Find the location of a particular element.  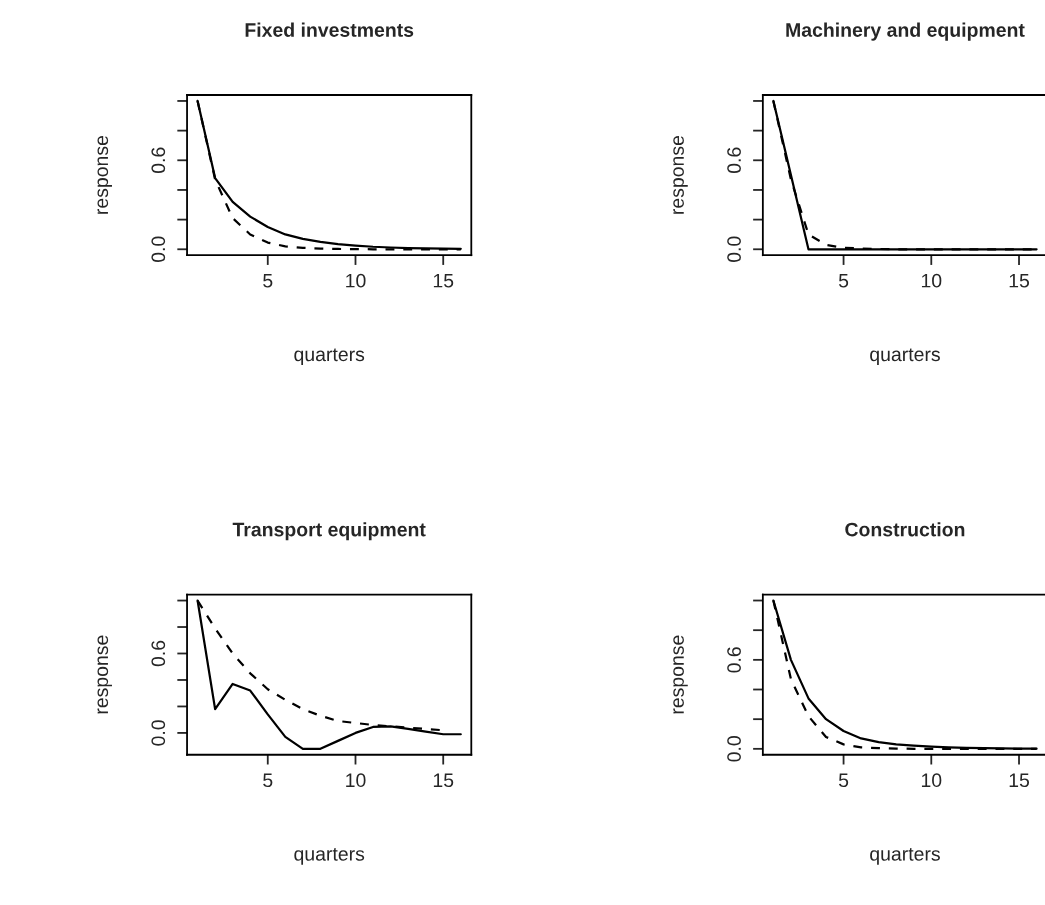

chart-title: Machinery and equipment is located at coordinates (905, 31).